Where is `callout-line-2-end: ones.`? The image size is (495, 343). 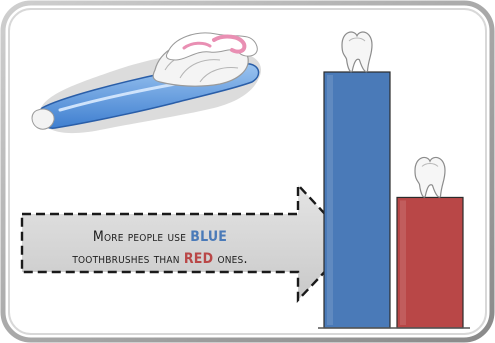 callout-line-2-end: ones. is located at coordinates (230, 259).